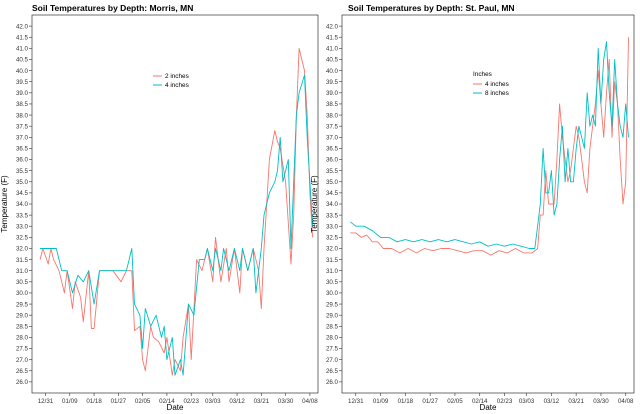 The width and height of the screenshot is (640, 414). I want to click on legend-label: 2 inches, so click(177, 76).